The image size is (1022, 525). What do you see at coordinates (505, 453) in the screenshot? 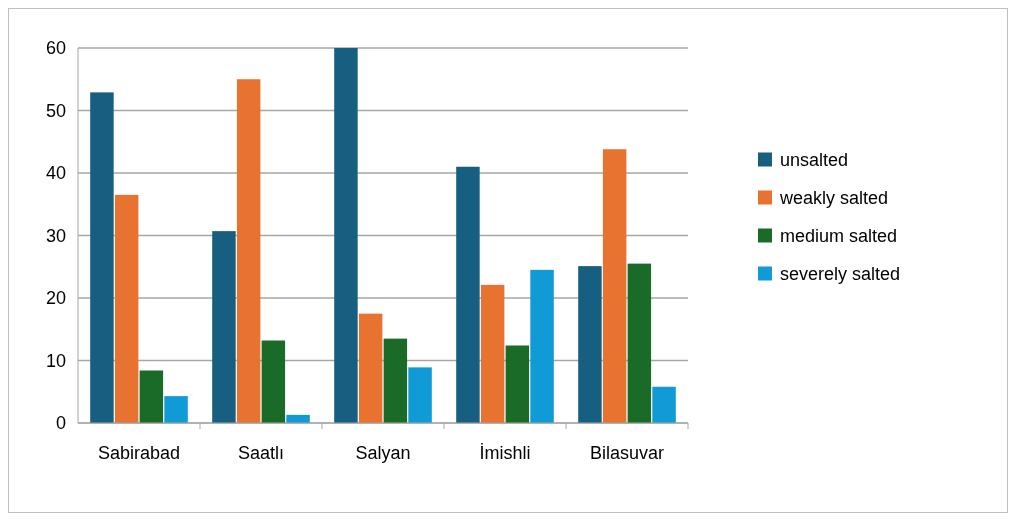
I see `x-tick-label: İmishli` at bounding box center [505, 453].